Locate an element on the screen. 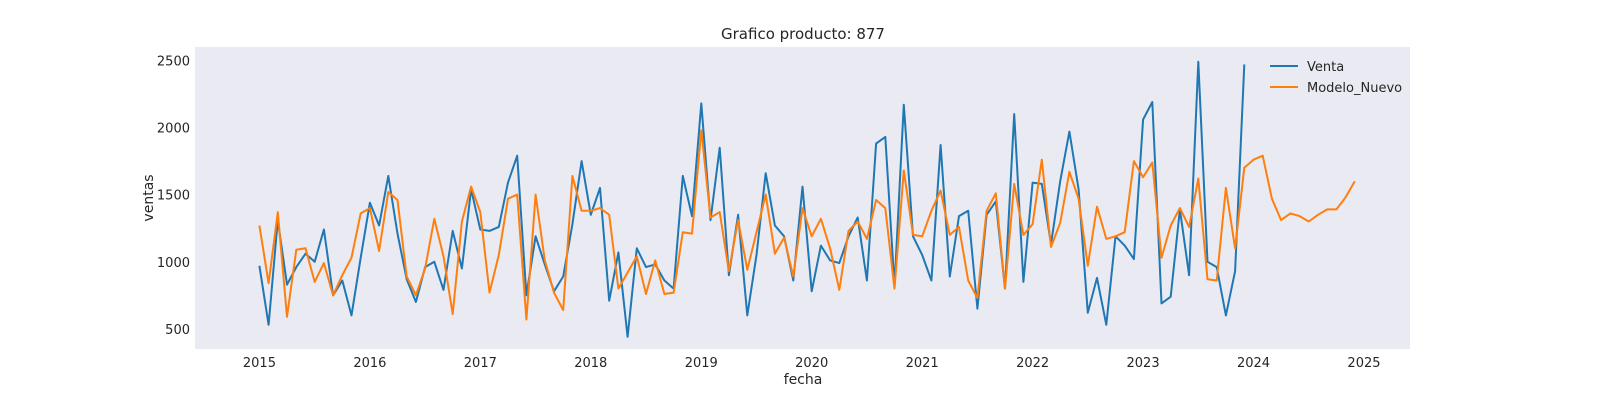 This screenshot has height=400, width=1600. x-tick-label: 2018 is located at coordinates (590, 363).